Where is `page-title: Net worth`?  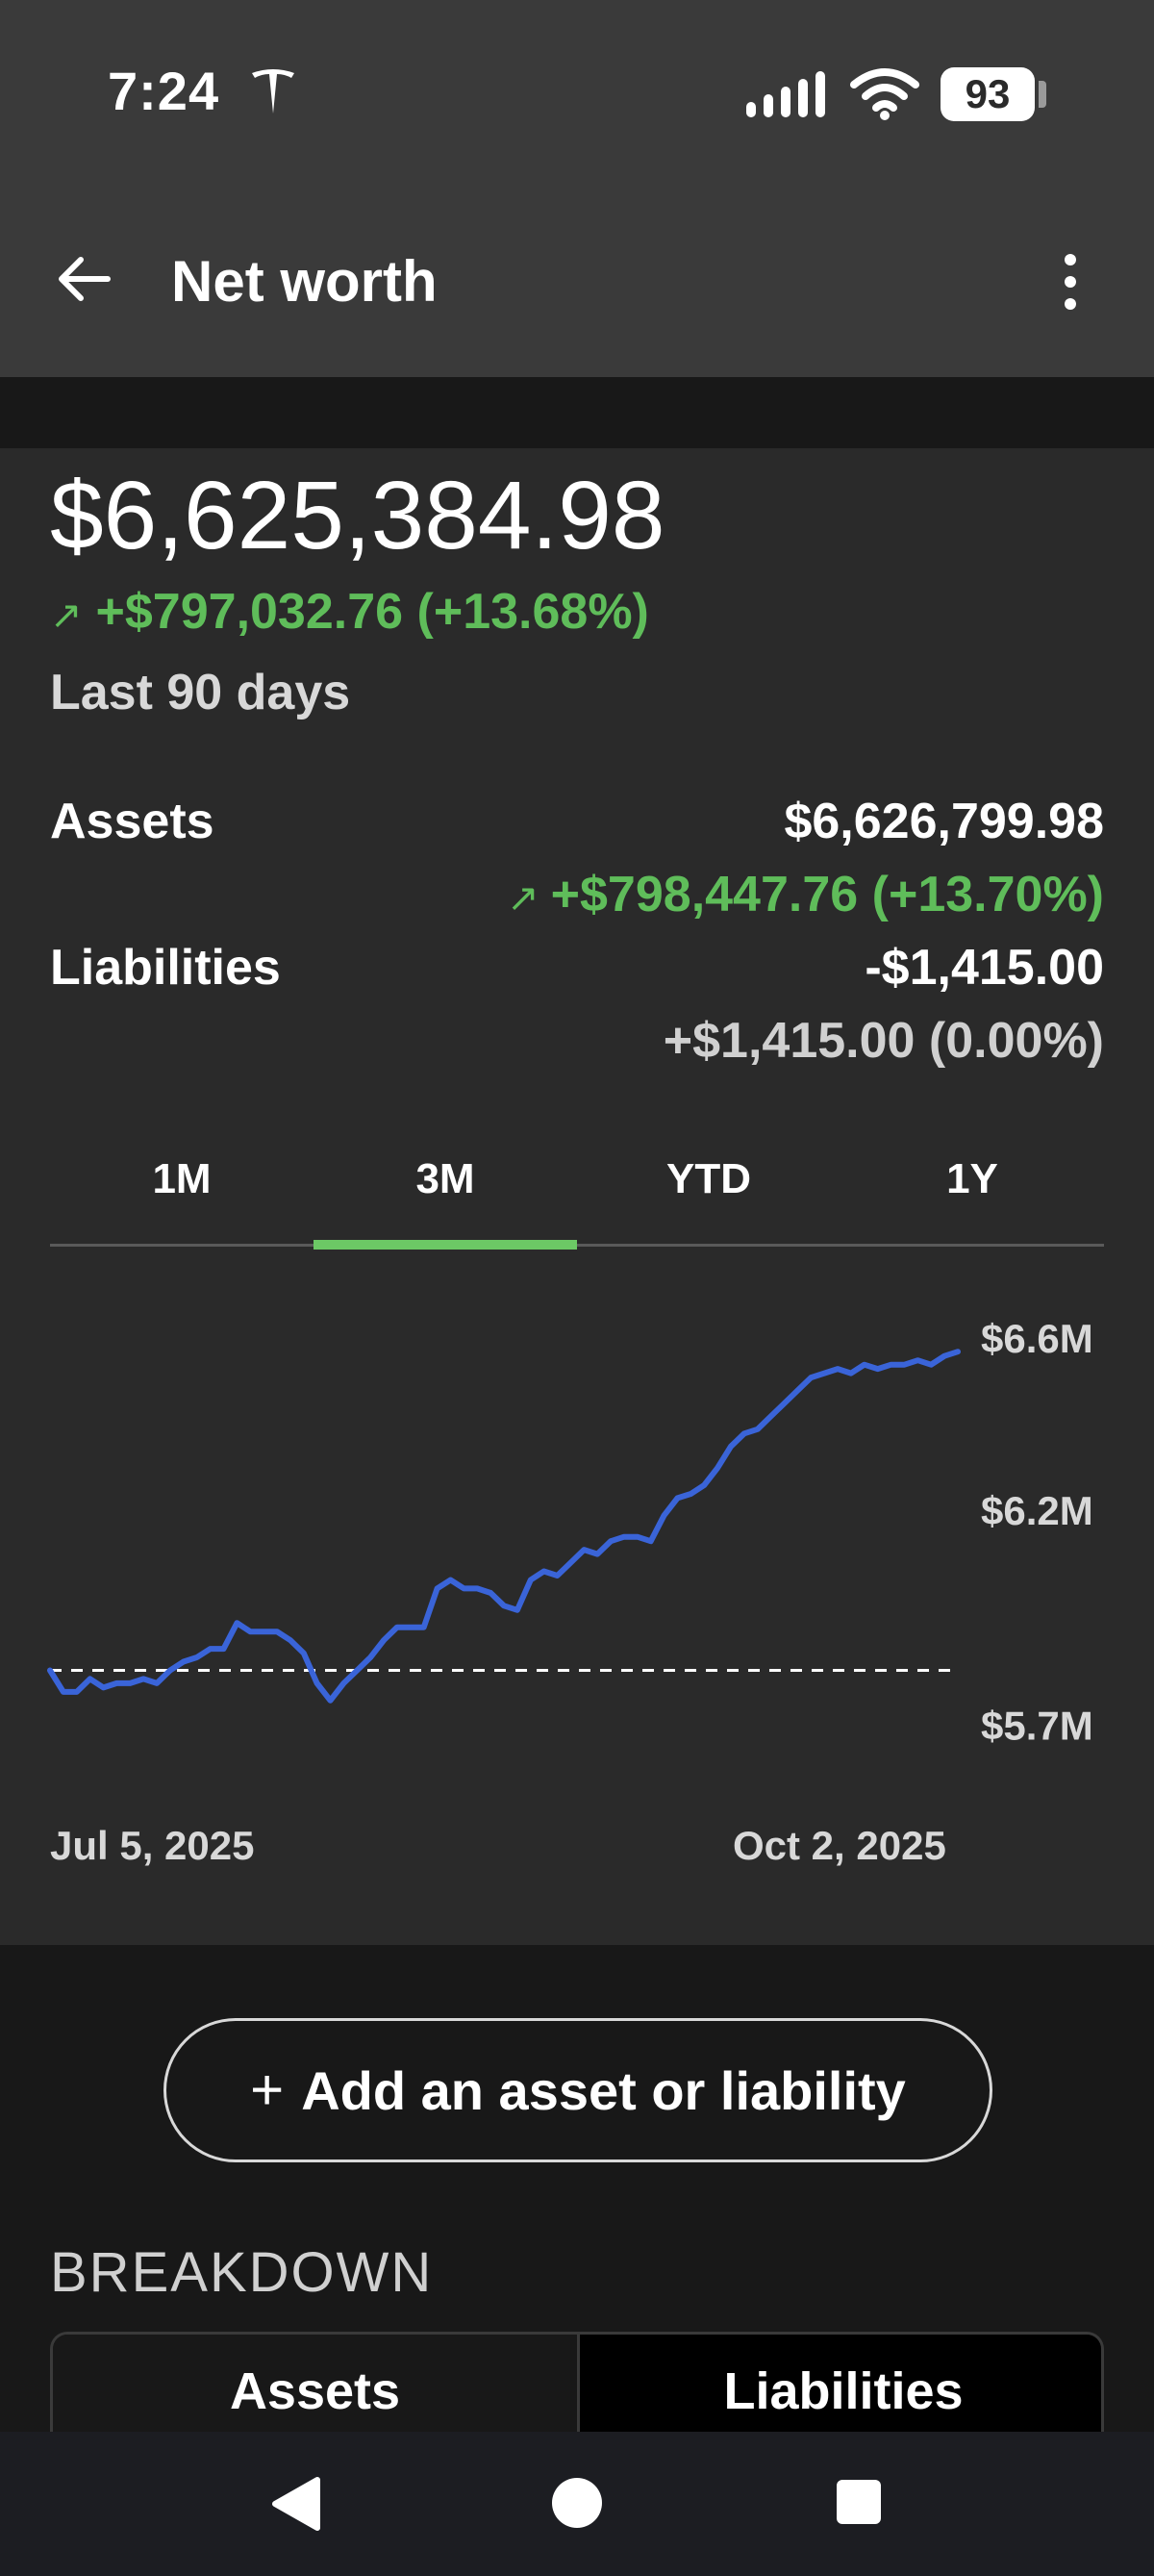
page-title: Net worth is located at coordinates (305, 281).